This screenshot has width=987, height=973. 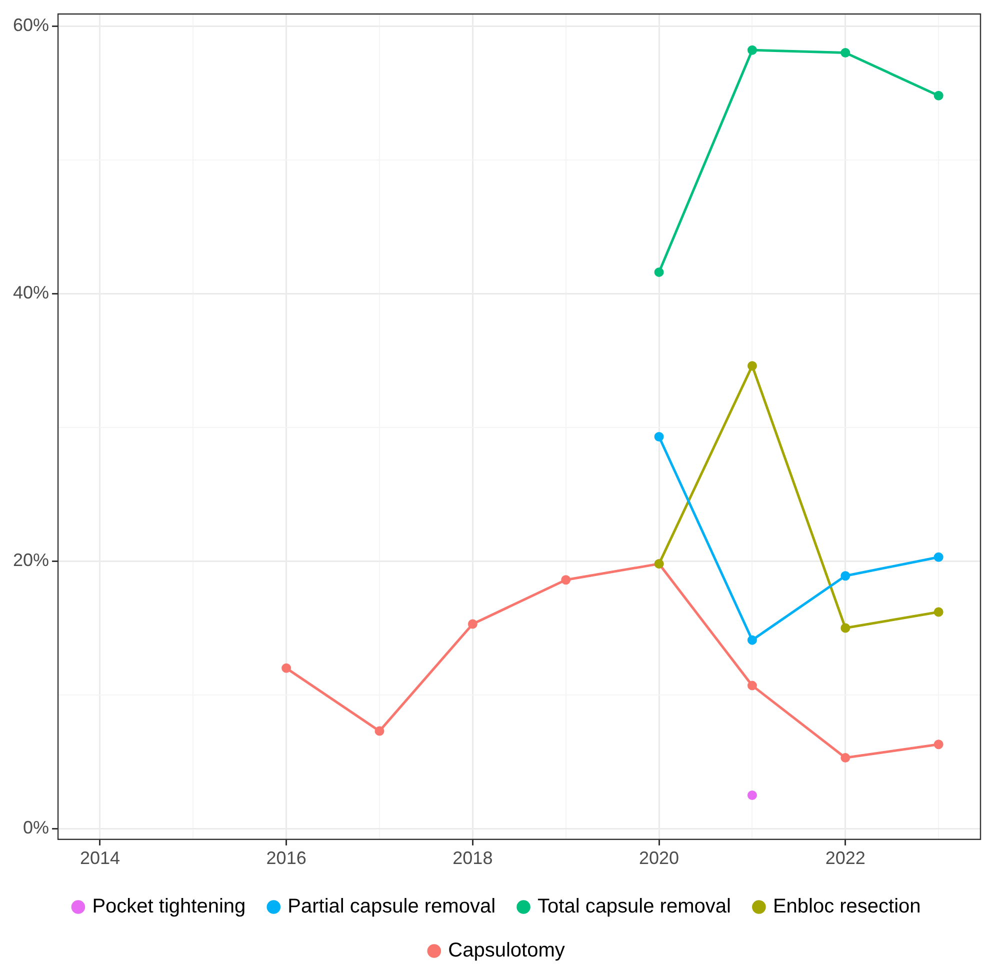 I want to click on legend-label: Partial capsule removal, so click(x=392, y=907).